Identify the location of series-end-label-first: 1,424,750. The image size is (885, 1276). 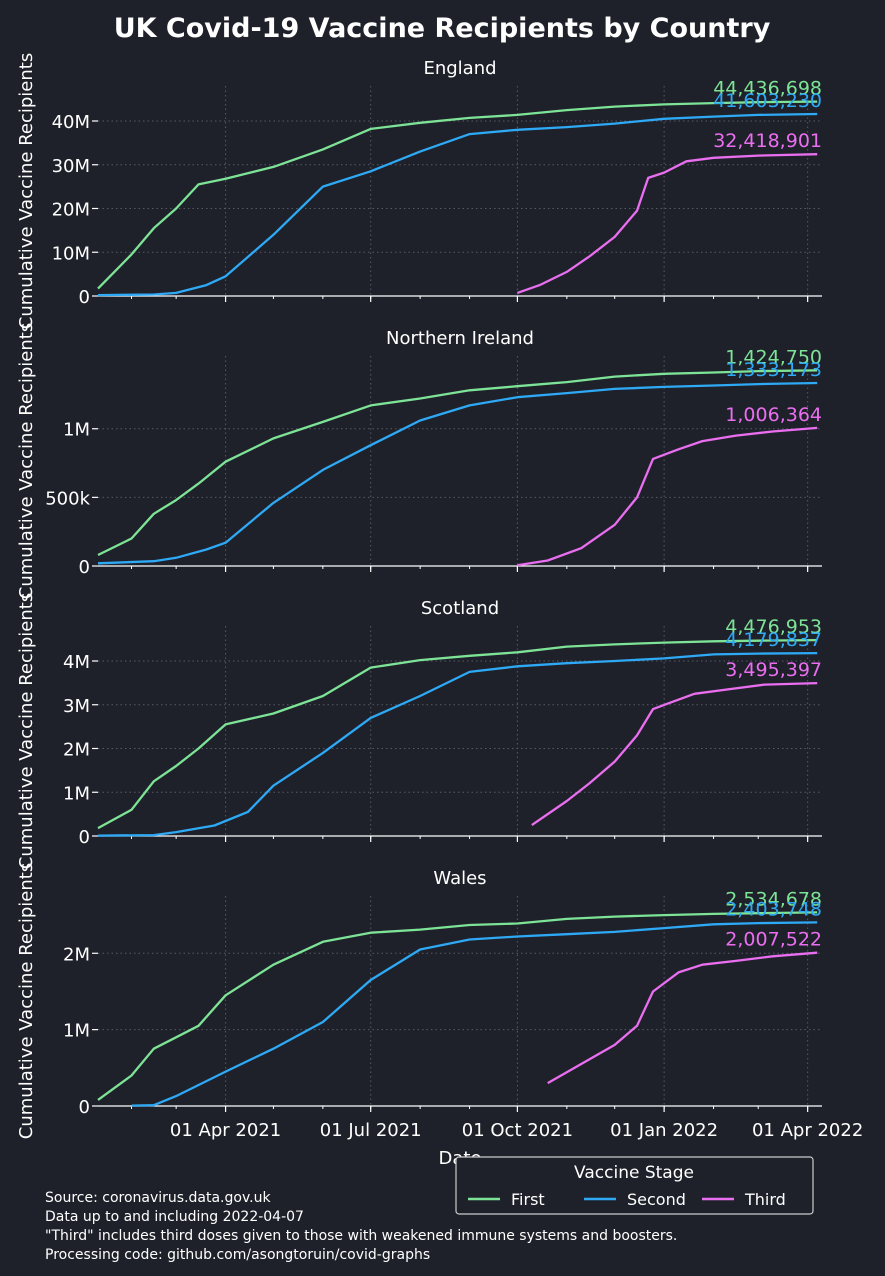
(773, 357).